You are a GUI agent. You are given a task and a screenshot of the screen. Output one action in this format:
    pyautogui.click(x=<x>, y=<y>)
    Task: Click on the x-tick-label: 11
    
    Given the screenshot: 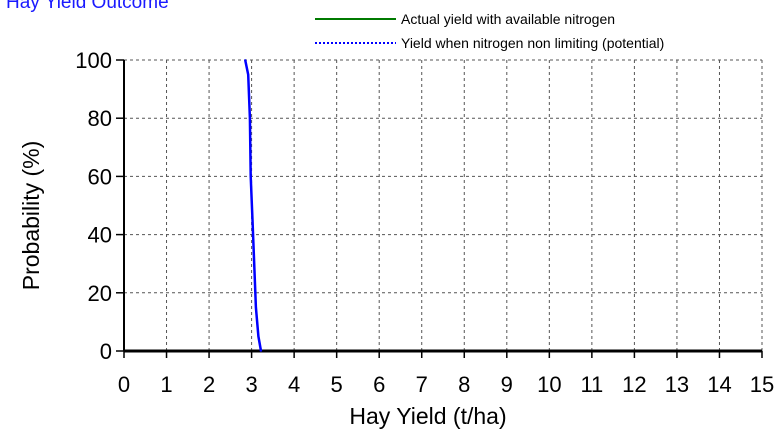 What is the action you would take?
    pyautogui.click(x=591, y=384)
    